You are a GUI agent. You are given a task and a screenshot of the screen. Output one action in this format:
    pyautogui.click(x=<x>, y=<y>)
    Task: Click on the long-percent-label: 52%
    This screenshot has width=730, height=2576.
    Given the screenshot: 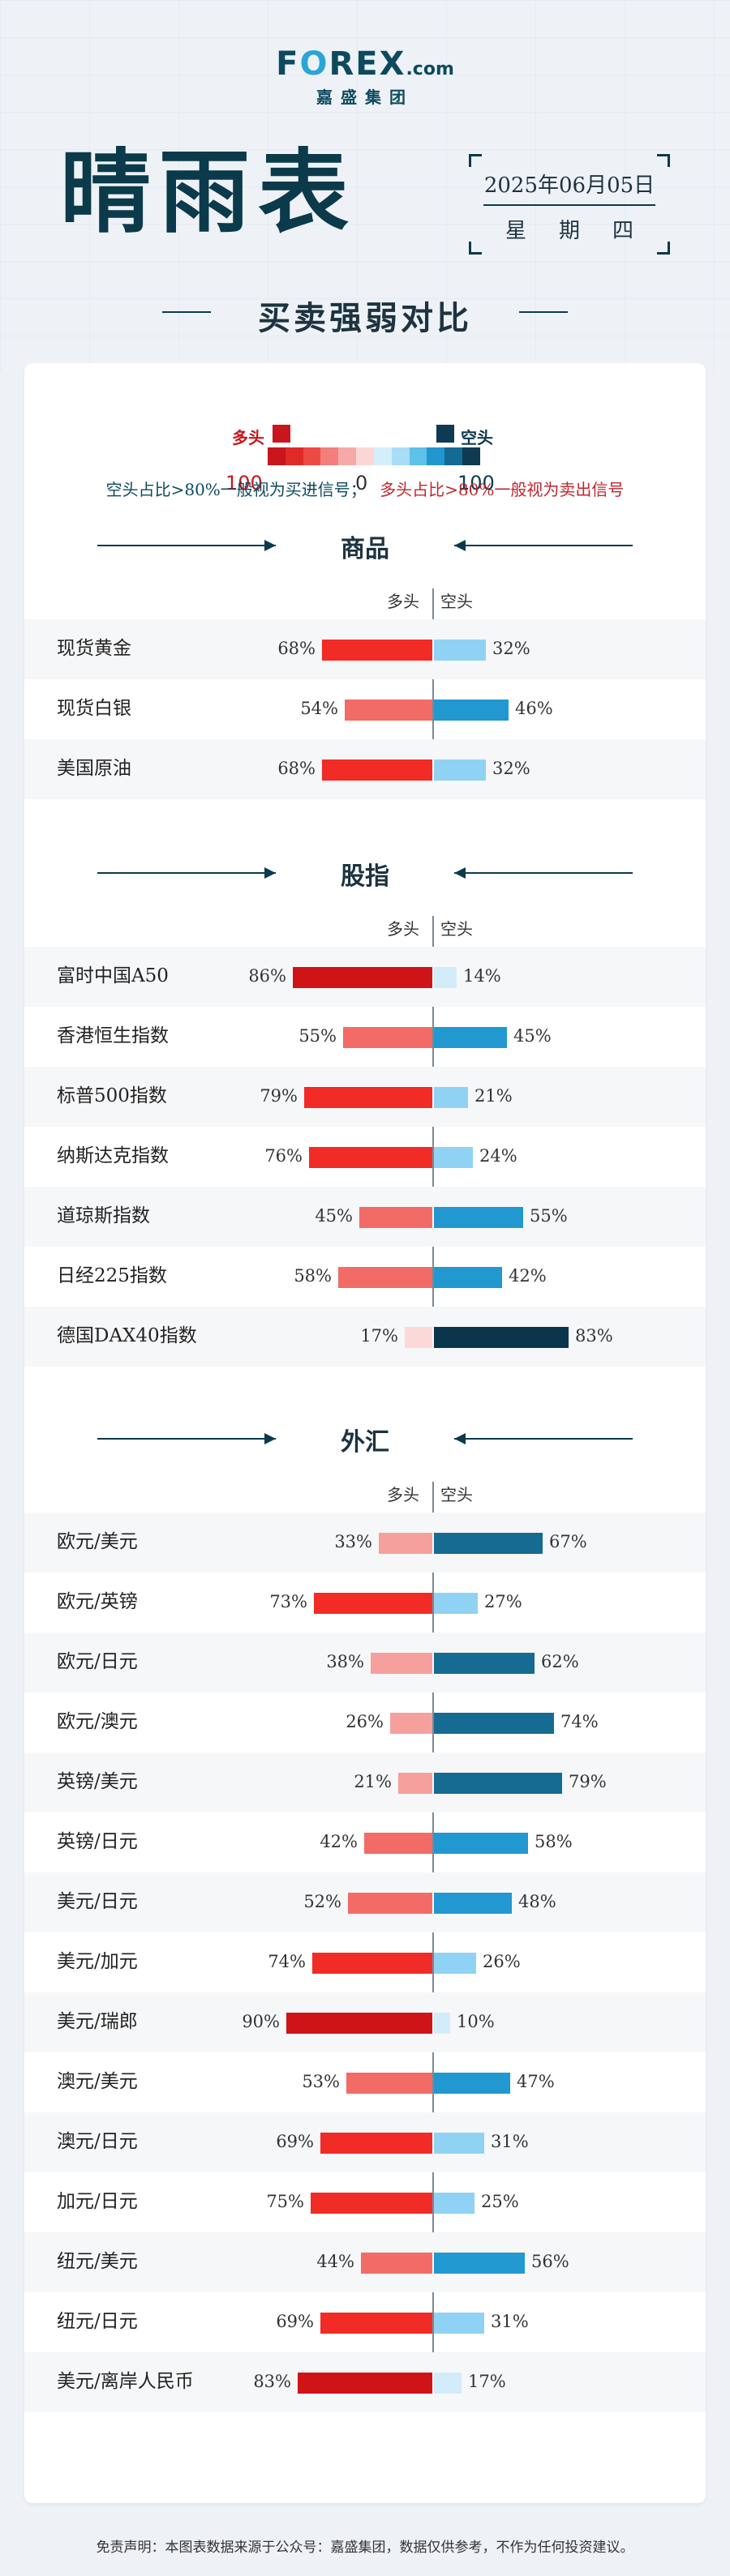 What is the action you would take?
    pyautogui.click(x=322, y=1901)
    